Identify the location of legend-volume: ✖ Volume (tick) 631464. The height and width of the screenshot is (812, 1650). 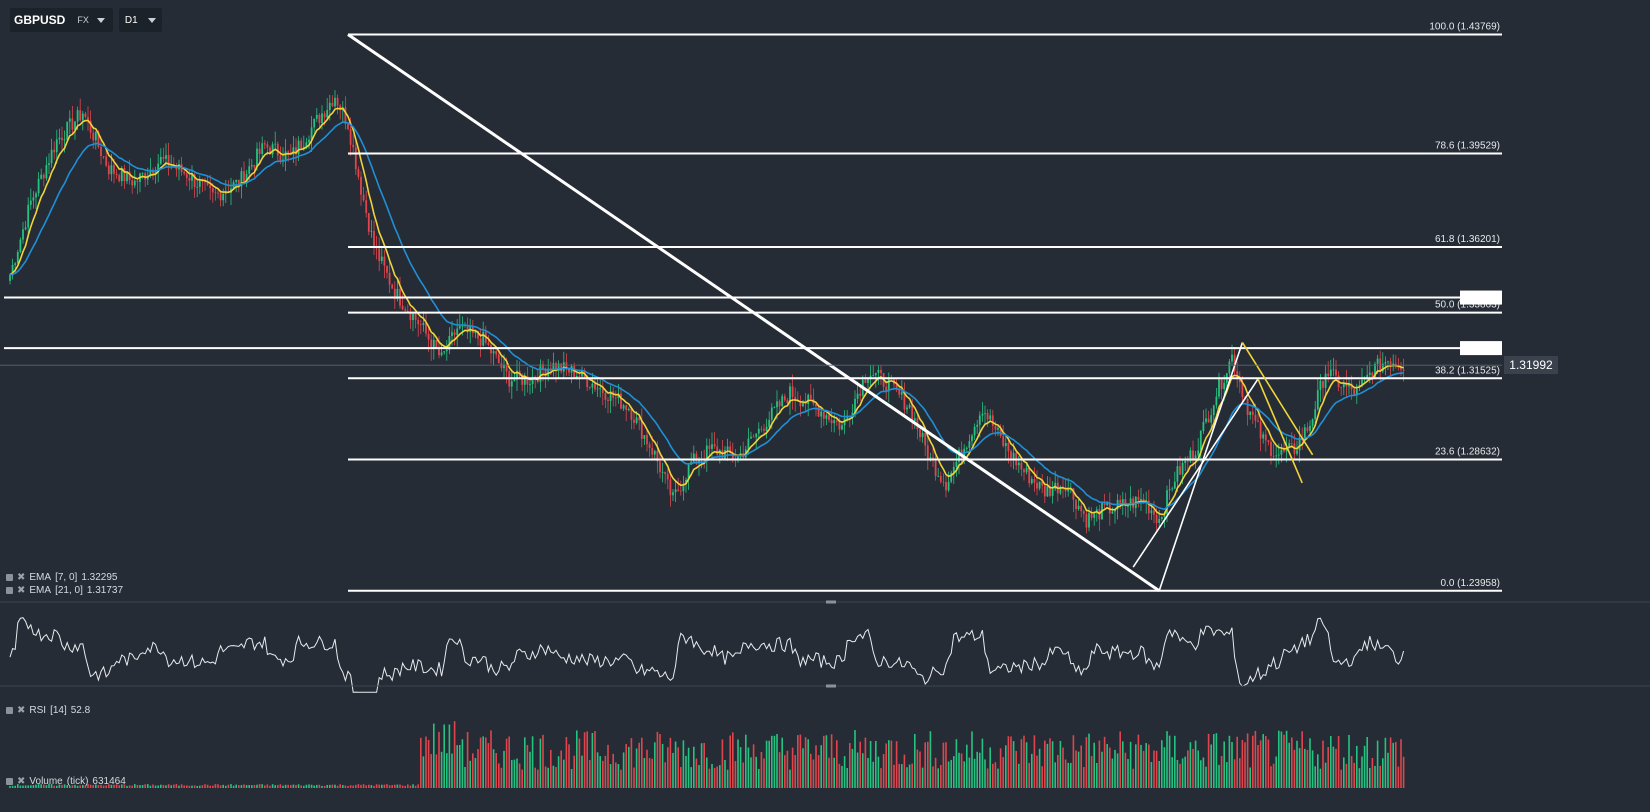
(66, 781).